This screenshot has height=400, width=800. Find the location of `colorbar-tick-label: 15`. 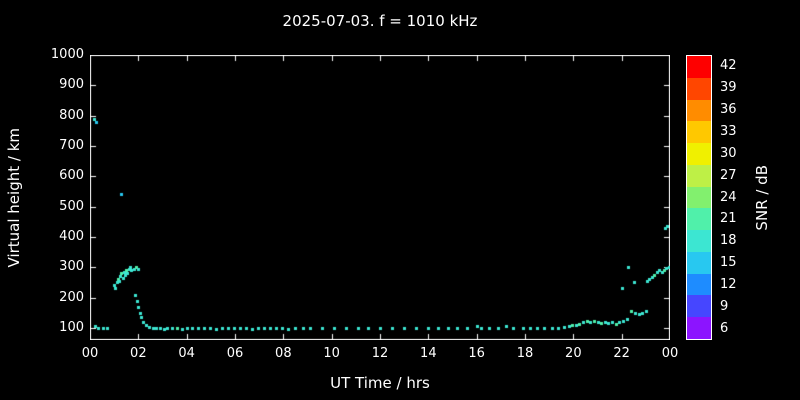

colorbar-tick-label: 15 is located at coordinates (728, 263).